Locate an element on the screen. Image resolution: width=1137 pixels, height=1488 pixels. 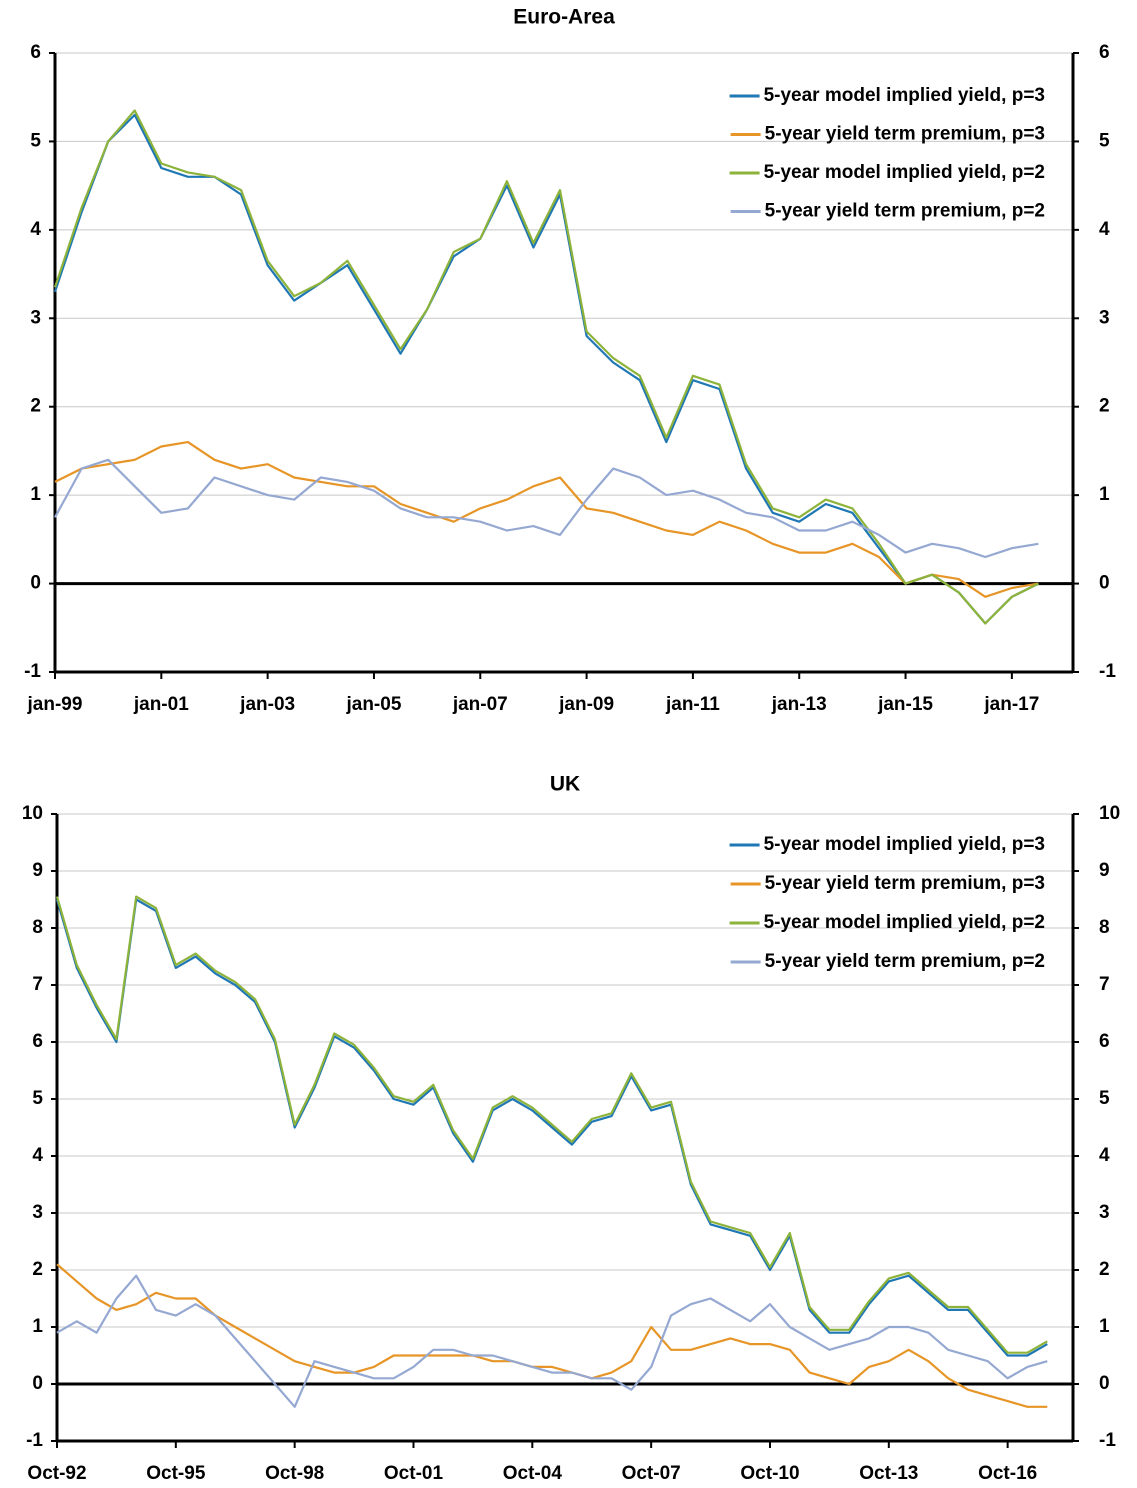
x-tick-label: Oct-04 is located at coordinates (533, 1473).